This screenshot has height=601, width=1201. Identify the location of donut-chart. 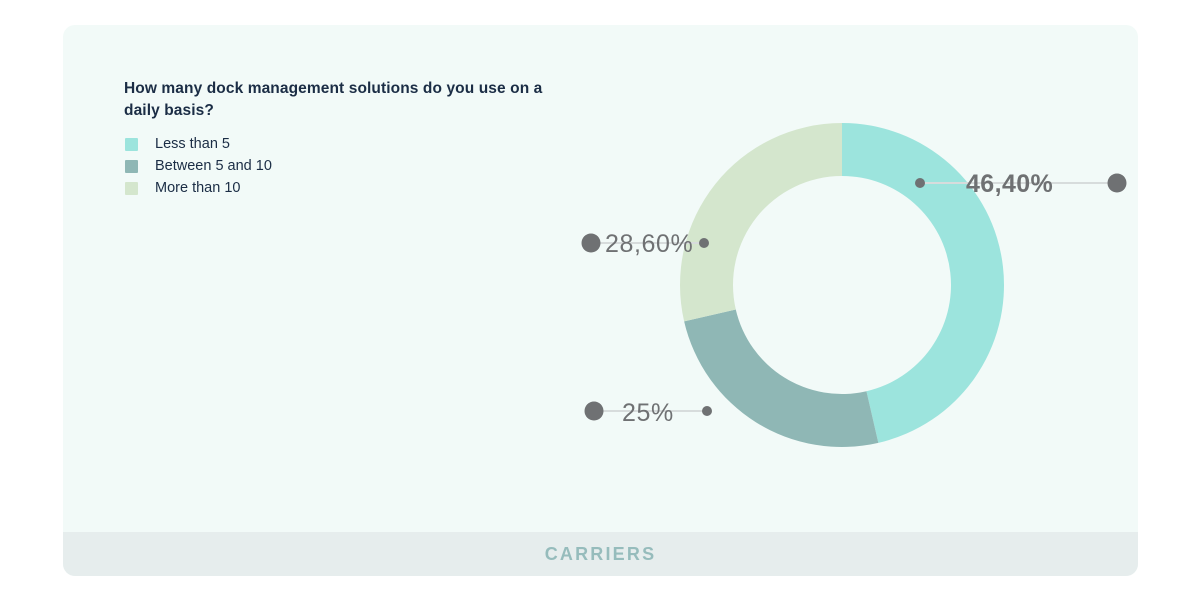
(842, 285).